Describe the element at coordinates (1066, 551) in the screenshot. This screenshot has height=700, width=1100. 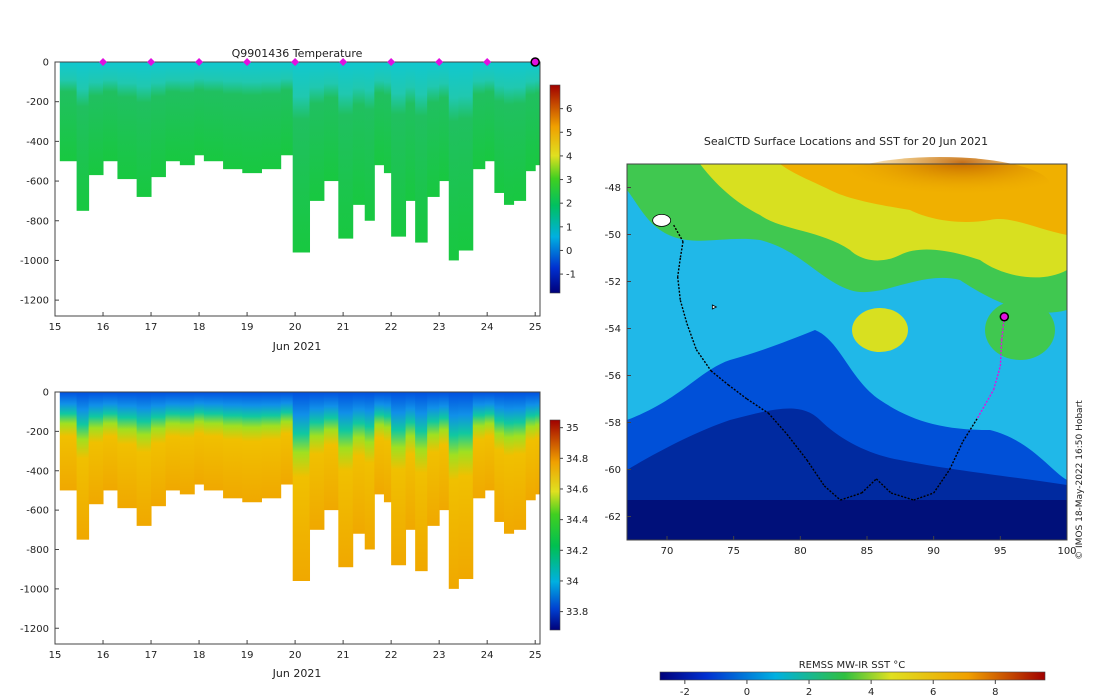
I see `x-tick-label: 100` at that location.